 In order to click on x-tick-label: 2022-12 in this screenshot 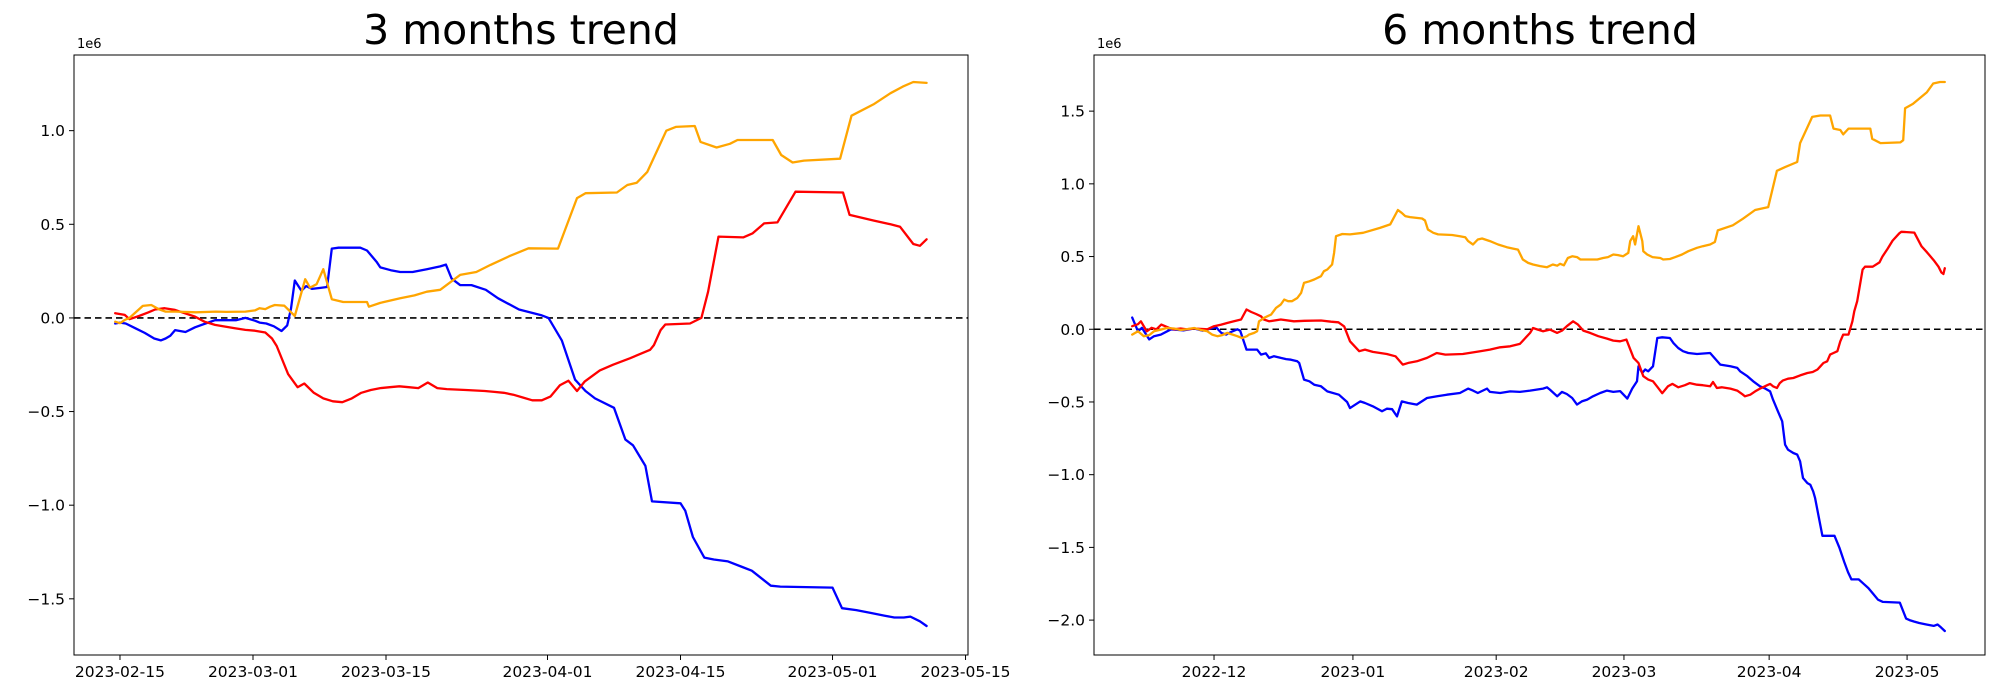, I will do `click(1214, 672)`.